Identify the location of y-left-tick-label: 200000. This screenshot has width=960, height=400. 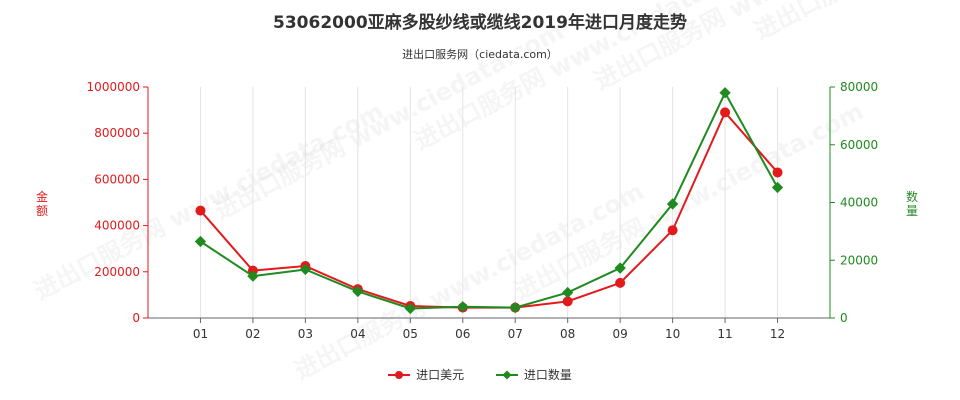
(117, 272).